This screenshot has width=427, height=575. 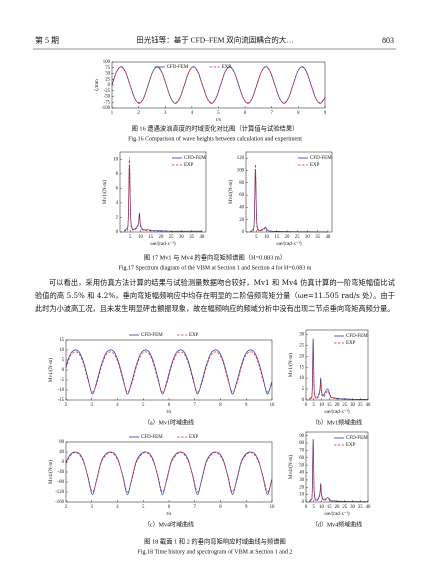 I want to click on y-tick-label: 60, so click(x=301, y=458).